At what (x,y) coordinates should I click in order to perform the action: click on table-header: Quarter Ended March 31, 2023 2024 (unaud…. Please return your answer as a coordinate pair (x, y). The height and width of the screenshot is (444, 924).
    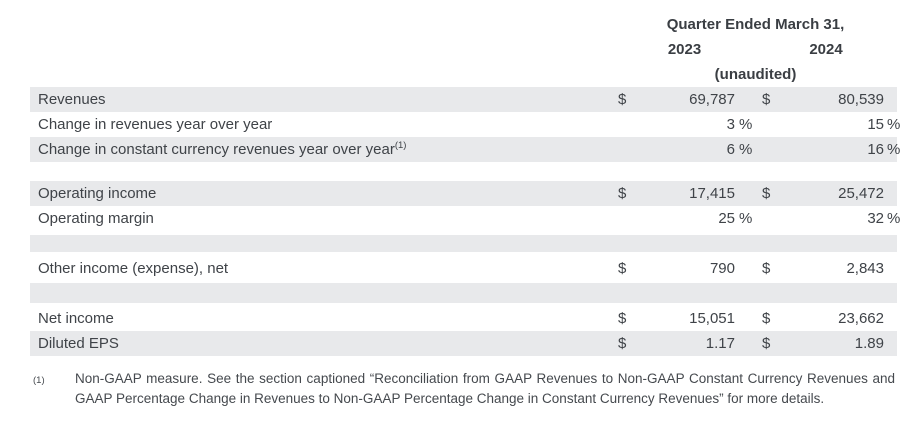
    Looking at the image, I should click on (755, 49).